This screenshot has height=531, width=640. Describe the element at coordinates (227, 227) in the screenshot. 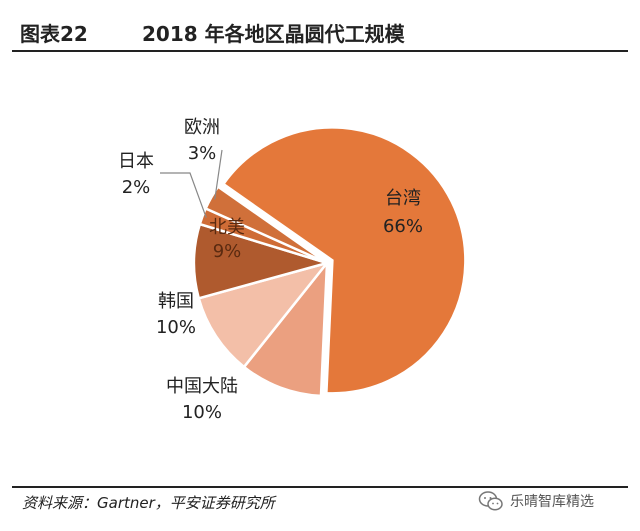

I see `slice-name-label: 北美` at that location.